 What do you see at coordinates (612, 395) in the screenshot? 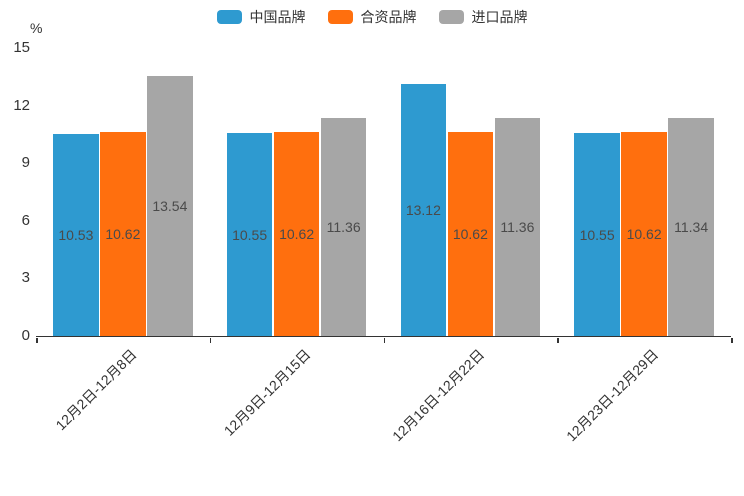
I see `x-axis-category-label: 12月23日-12月29日` at bounding box center [612, 395].